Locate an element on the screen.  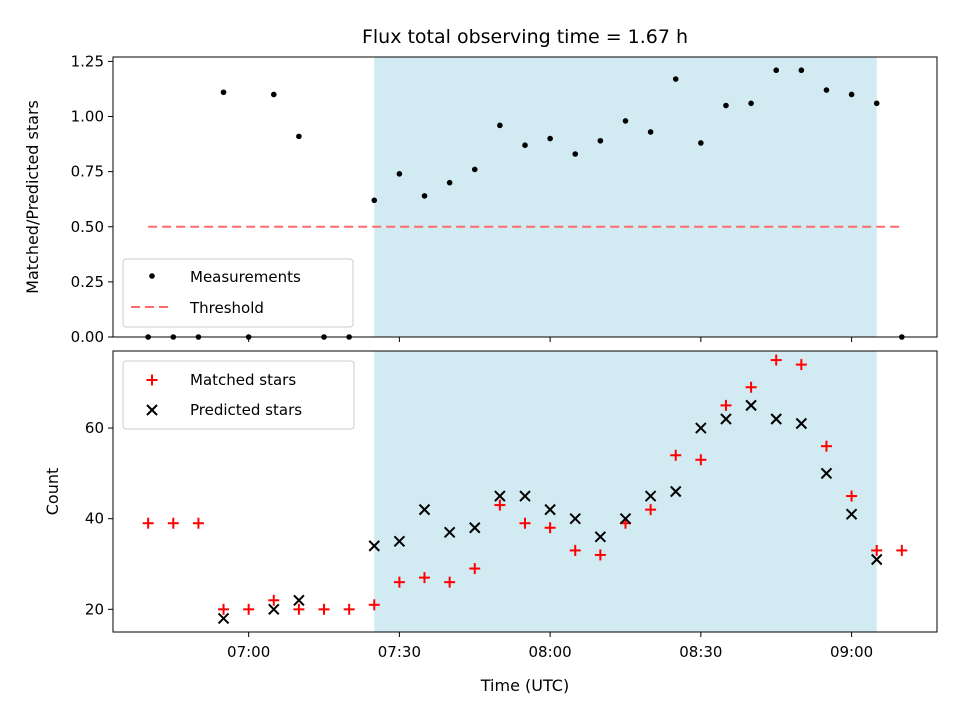
bottom-y-axis-label: Count is located at coordinates (52, 492).